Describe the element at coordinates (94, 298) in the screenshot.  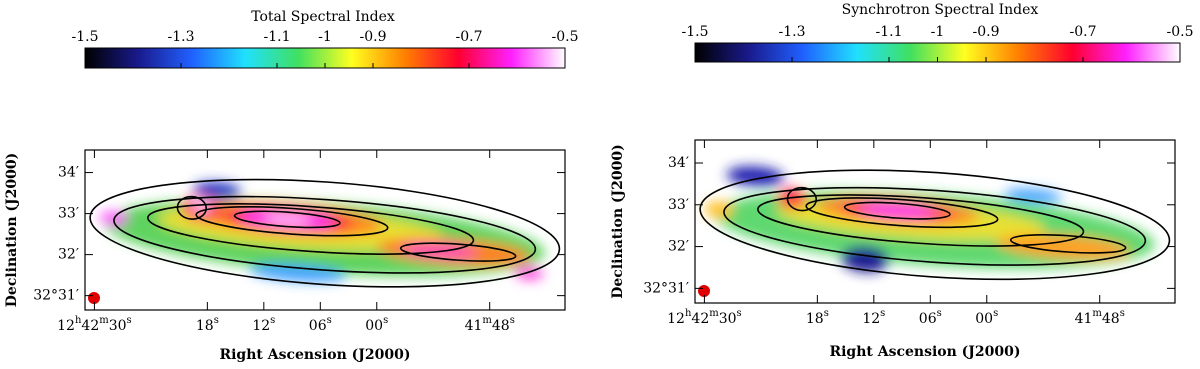
I see `beam` at that location.